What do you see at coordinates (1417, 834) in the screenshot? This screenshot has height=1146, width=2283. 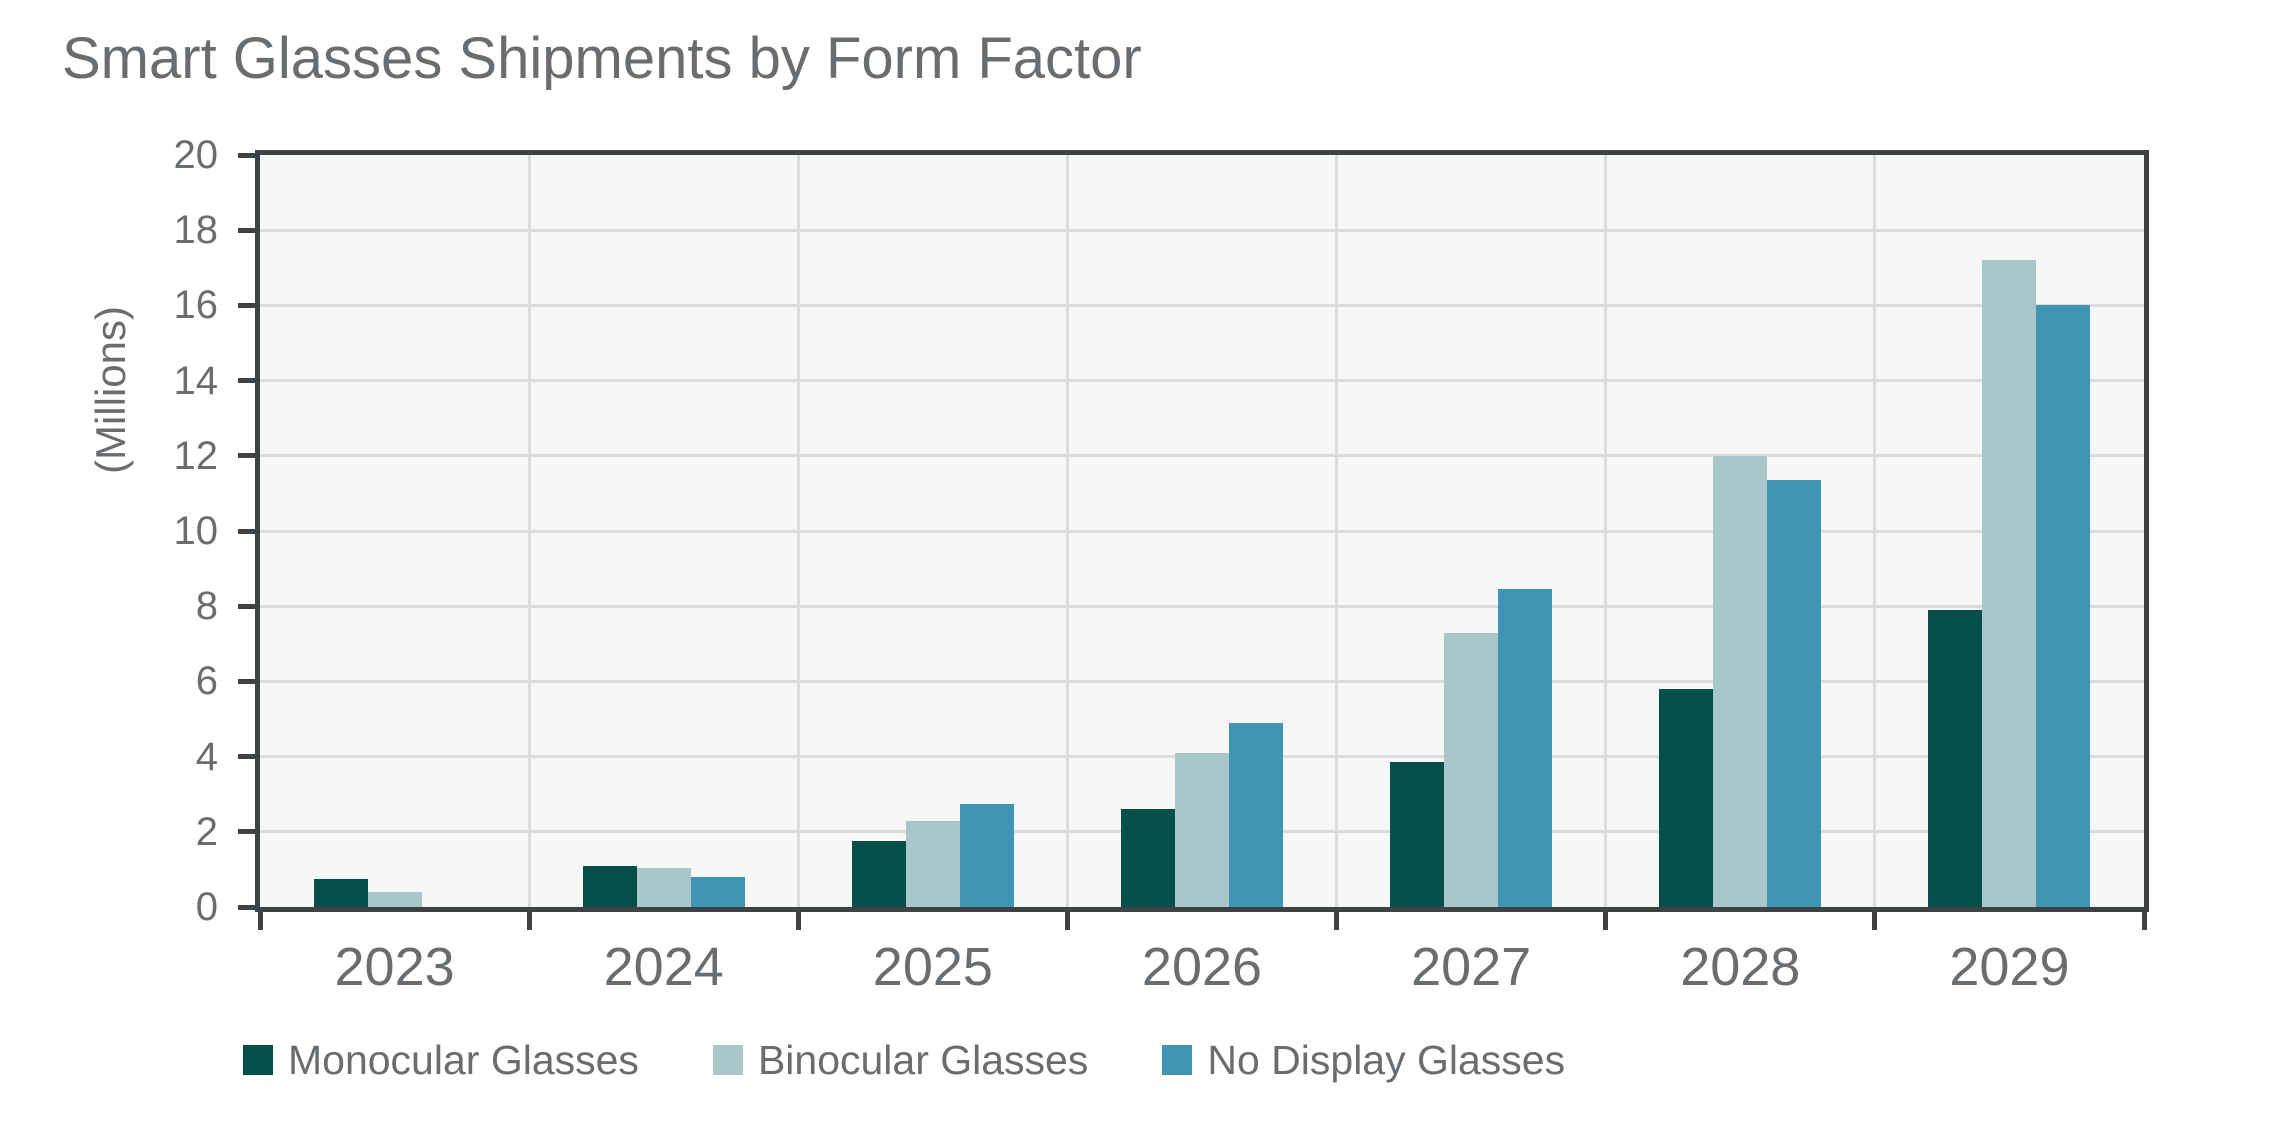 I see `bar-monocular-glasses-2027` at bounding box center [1417, 834].